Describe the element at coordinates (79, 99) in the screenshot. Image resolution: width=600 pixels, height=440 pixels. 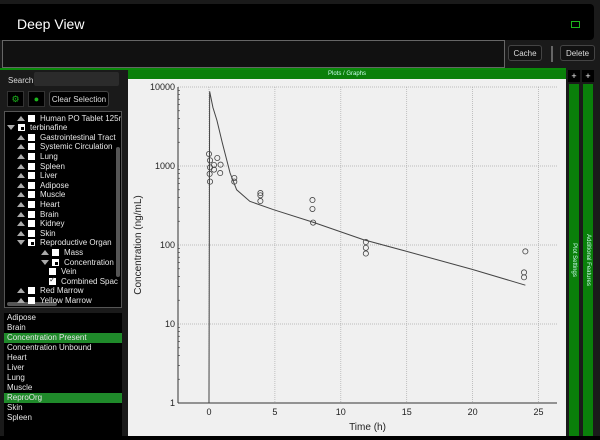
I see `clear-selection-button: Clear Selection` at that location.